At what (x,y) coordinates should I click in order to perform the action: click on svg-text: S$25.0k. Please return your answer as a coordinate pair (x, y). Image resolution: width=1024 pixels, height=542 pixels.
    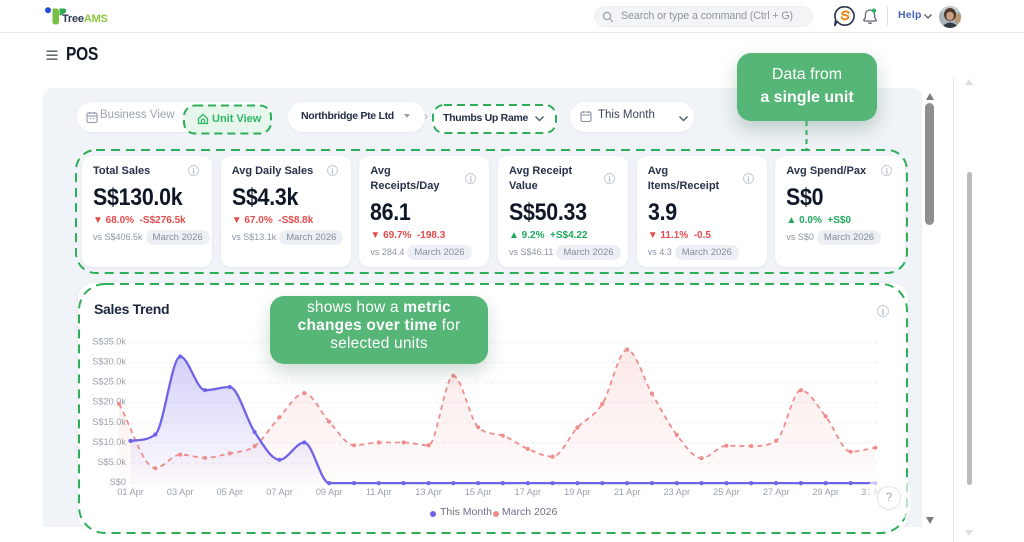
    Looking at the image, I should click on (109, 382).